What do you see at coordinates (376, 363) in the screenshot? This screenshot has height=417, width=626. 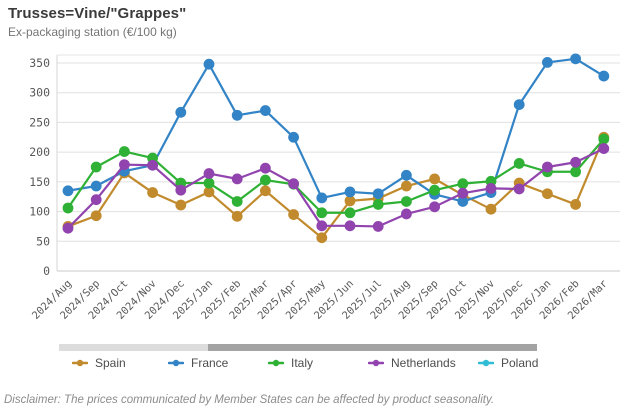 I see `legend-marker-netherlands-icon` at bounding box center [376, 363].